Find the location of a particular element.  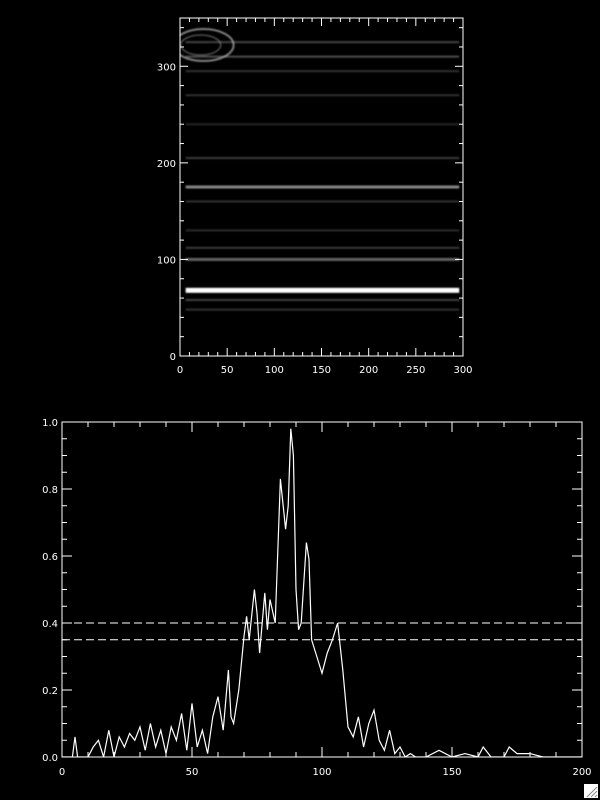

image-y-tick-label: 200 is located at coordinates (166, 164).